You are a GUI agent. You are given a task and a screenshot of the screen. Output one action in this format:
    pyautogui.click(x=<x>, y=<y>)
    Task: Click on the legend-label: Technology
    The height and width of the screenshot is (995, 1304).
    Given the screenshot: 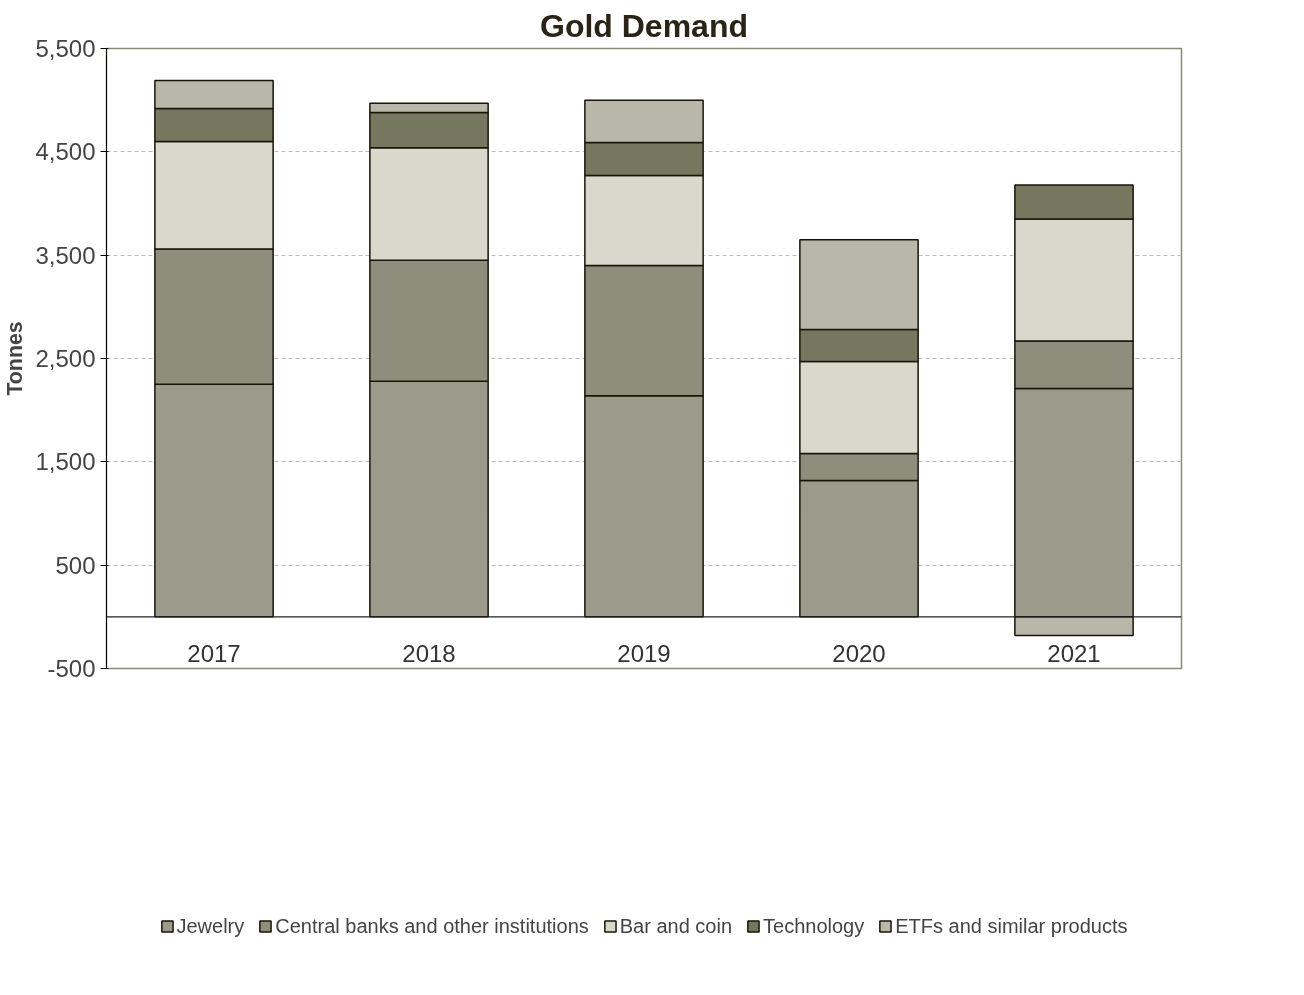 What is the action you would take?
    pyautogui.click(x=814, y=926)
    